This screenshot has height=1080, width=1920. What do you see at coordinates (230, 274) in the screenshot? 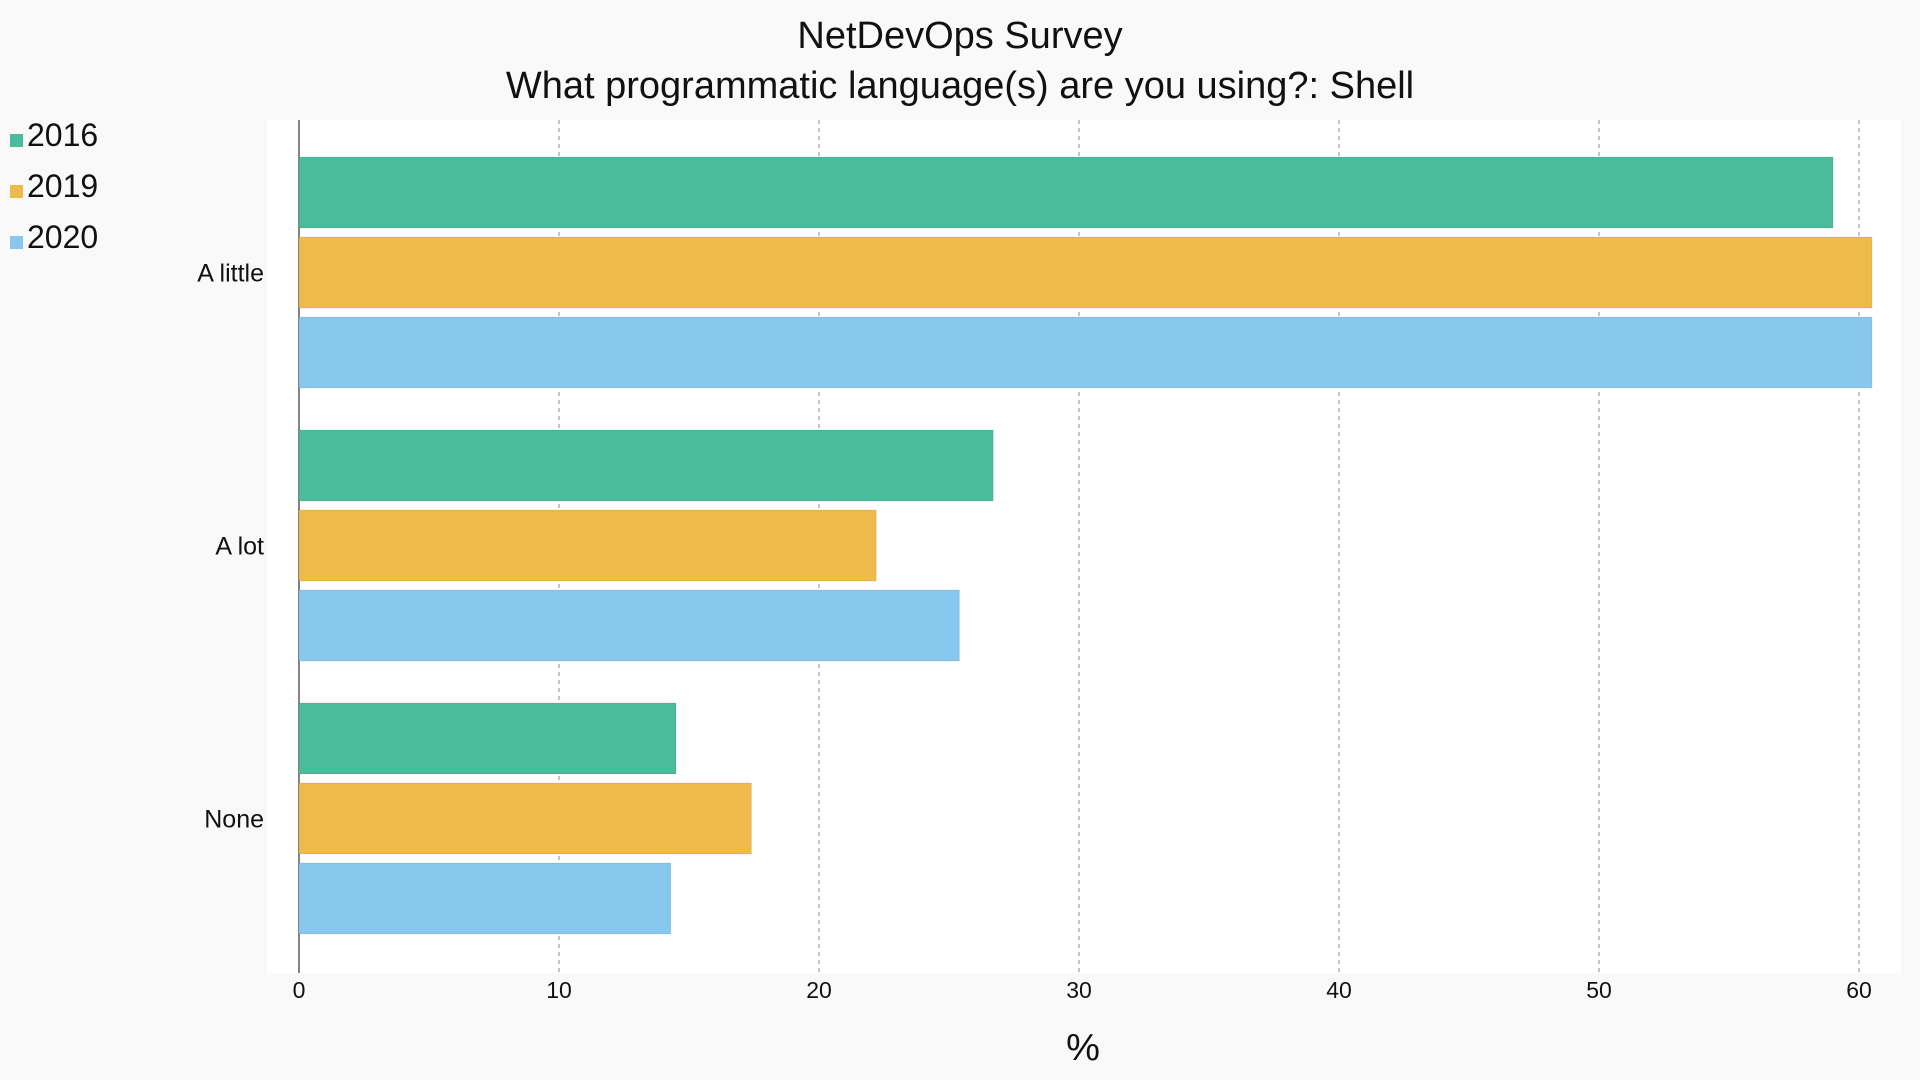
I see `category-label: A little` at bounding box center [230, 274].